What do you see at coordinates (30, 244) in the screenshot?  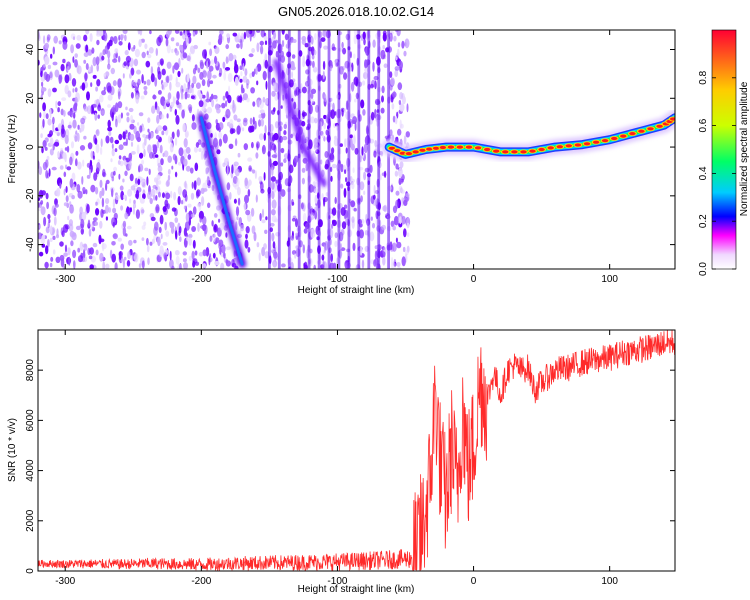 I see `spectrogram-ytick-label: -40` at bounding box center [30, 244].